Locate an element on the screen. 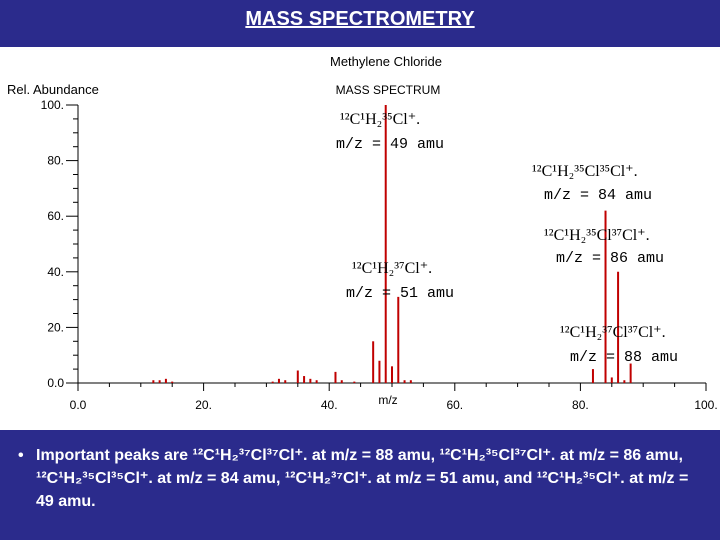  annotation-86-formula: ¹²C¹H₂³⁵Cl³⁷Cl⁺. is located at coordinates (597, 235).